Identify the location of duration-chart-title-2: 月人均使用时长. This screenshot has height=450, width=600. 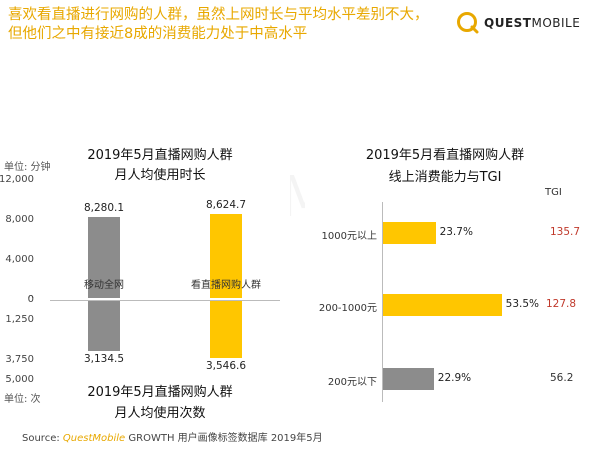
(160, 175).